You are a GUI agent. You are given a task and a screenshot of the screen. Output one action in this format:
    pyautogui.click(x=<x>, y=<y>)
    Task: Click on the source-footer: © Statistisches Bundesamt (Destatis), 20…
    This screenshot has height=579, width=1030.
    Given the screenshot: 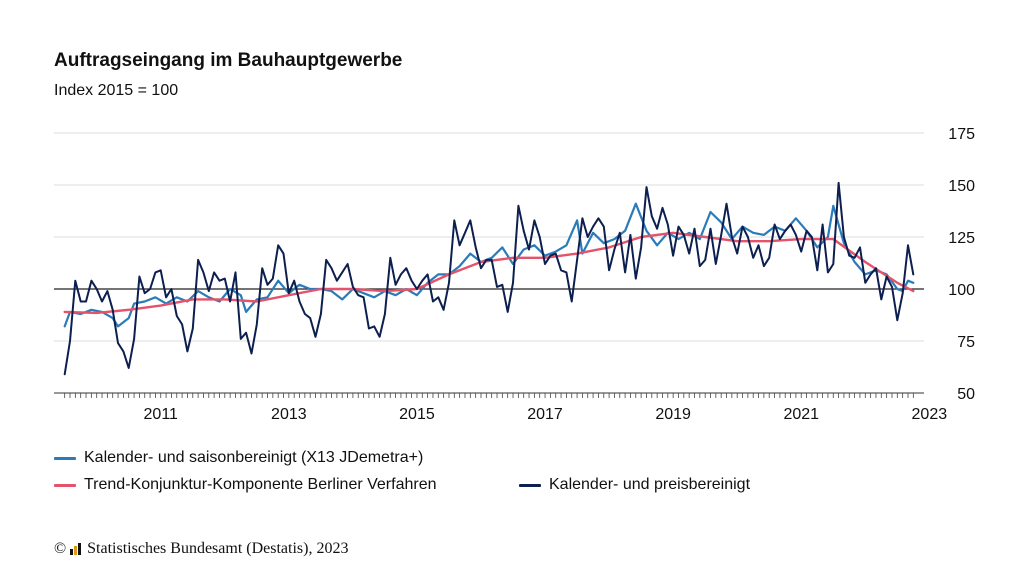 What is the action you would take?
    pyautogui.click(x=201, y=549)
    